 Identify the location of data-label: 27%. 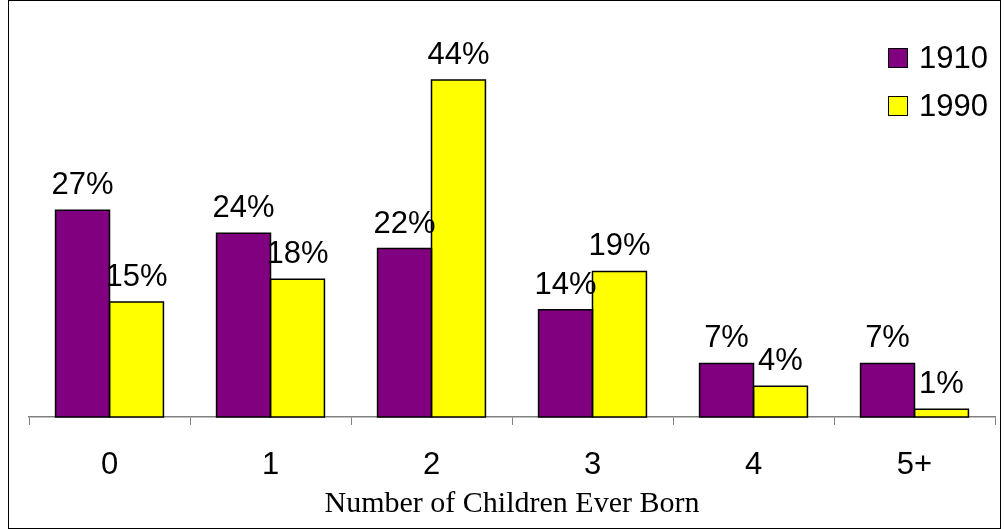
(82, 184).